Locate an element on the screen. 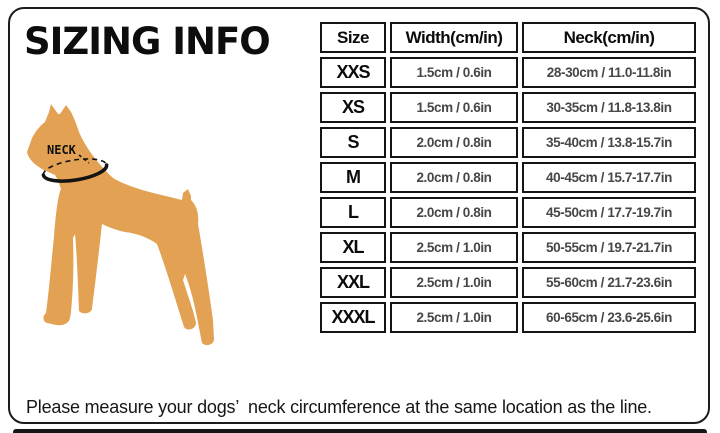 The width and height of the screenshot is (720, 433). table-row: S 2.0cm / 0.8in 35-40cm / 13.8-15.7in is located at coordinates (508, 142).